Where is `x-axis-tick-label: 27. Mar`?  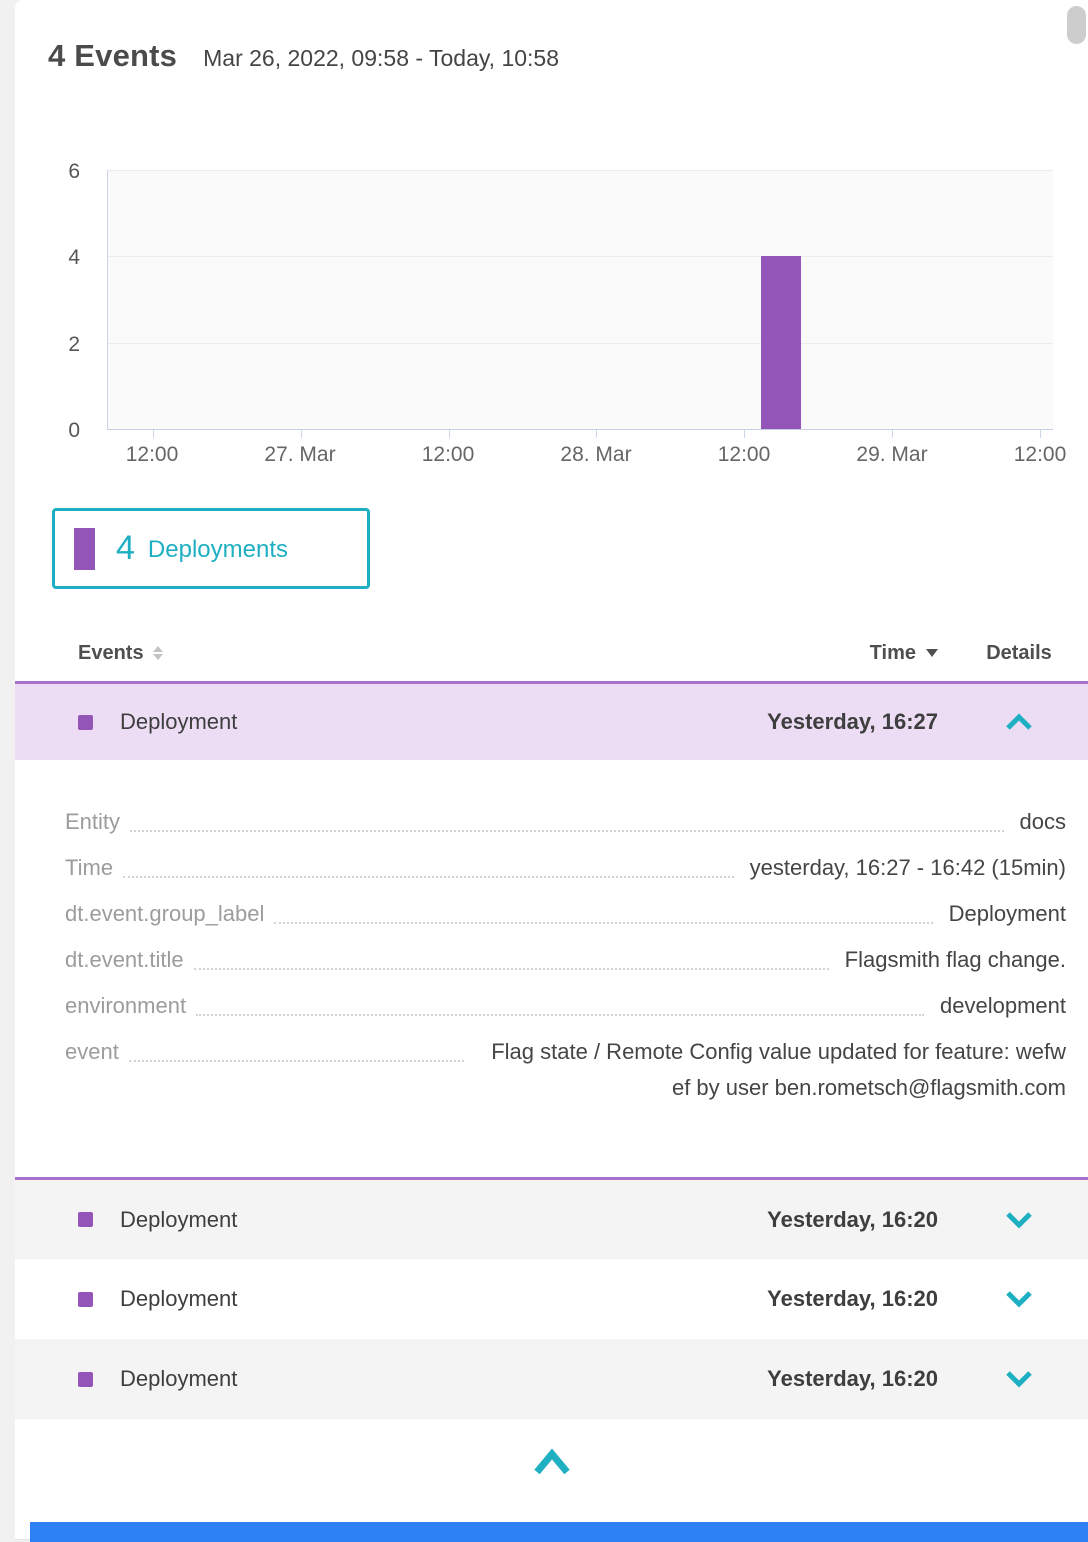
x-axis-tick-label: 27. Mar is located at coordinates (300, 454).